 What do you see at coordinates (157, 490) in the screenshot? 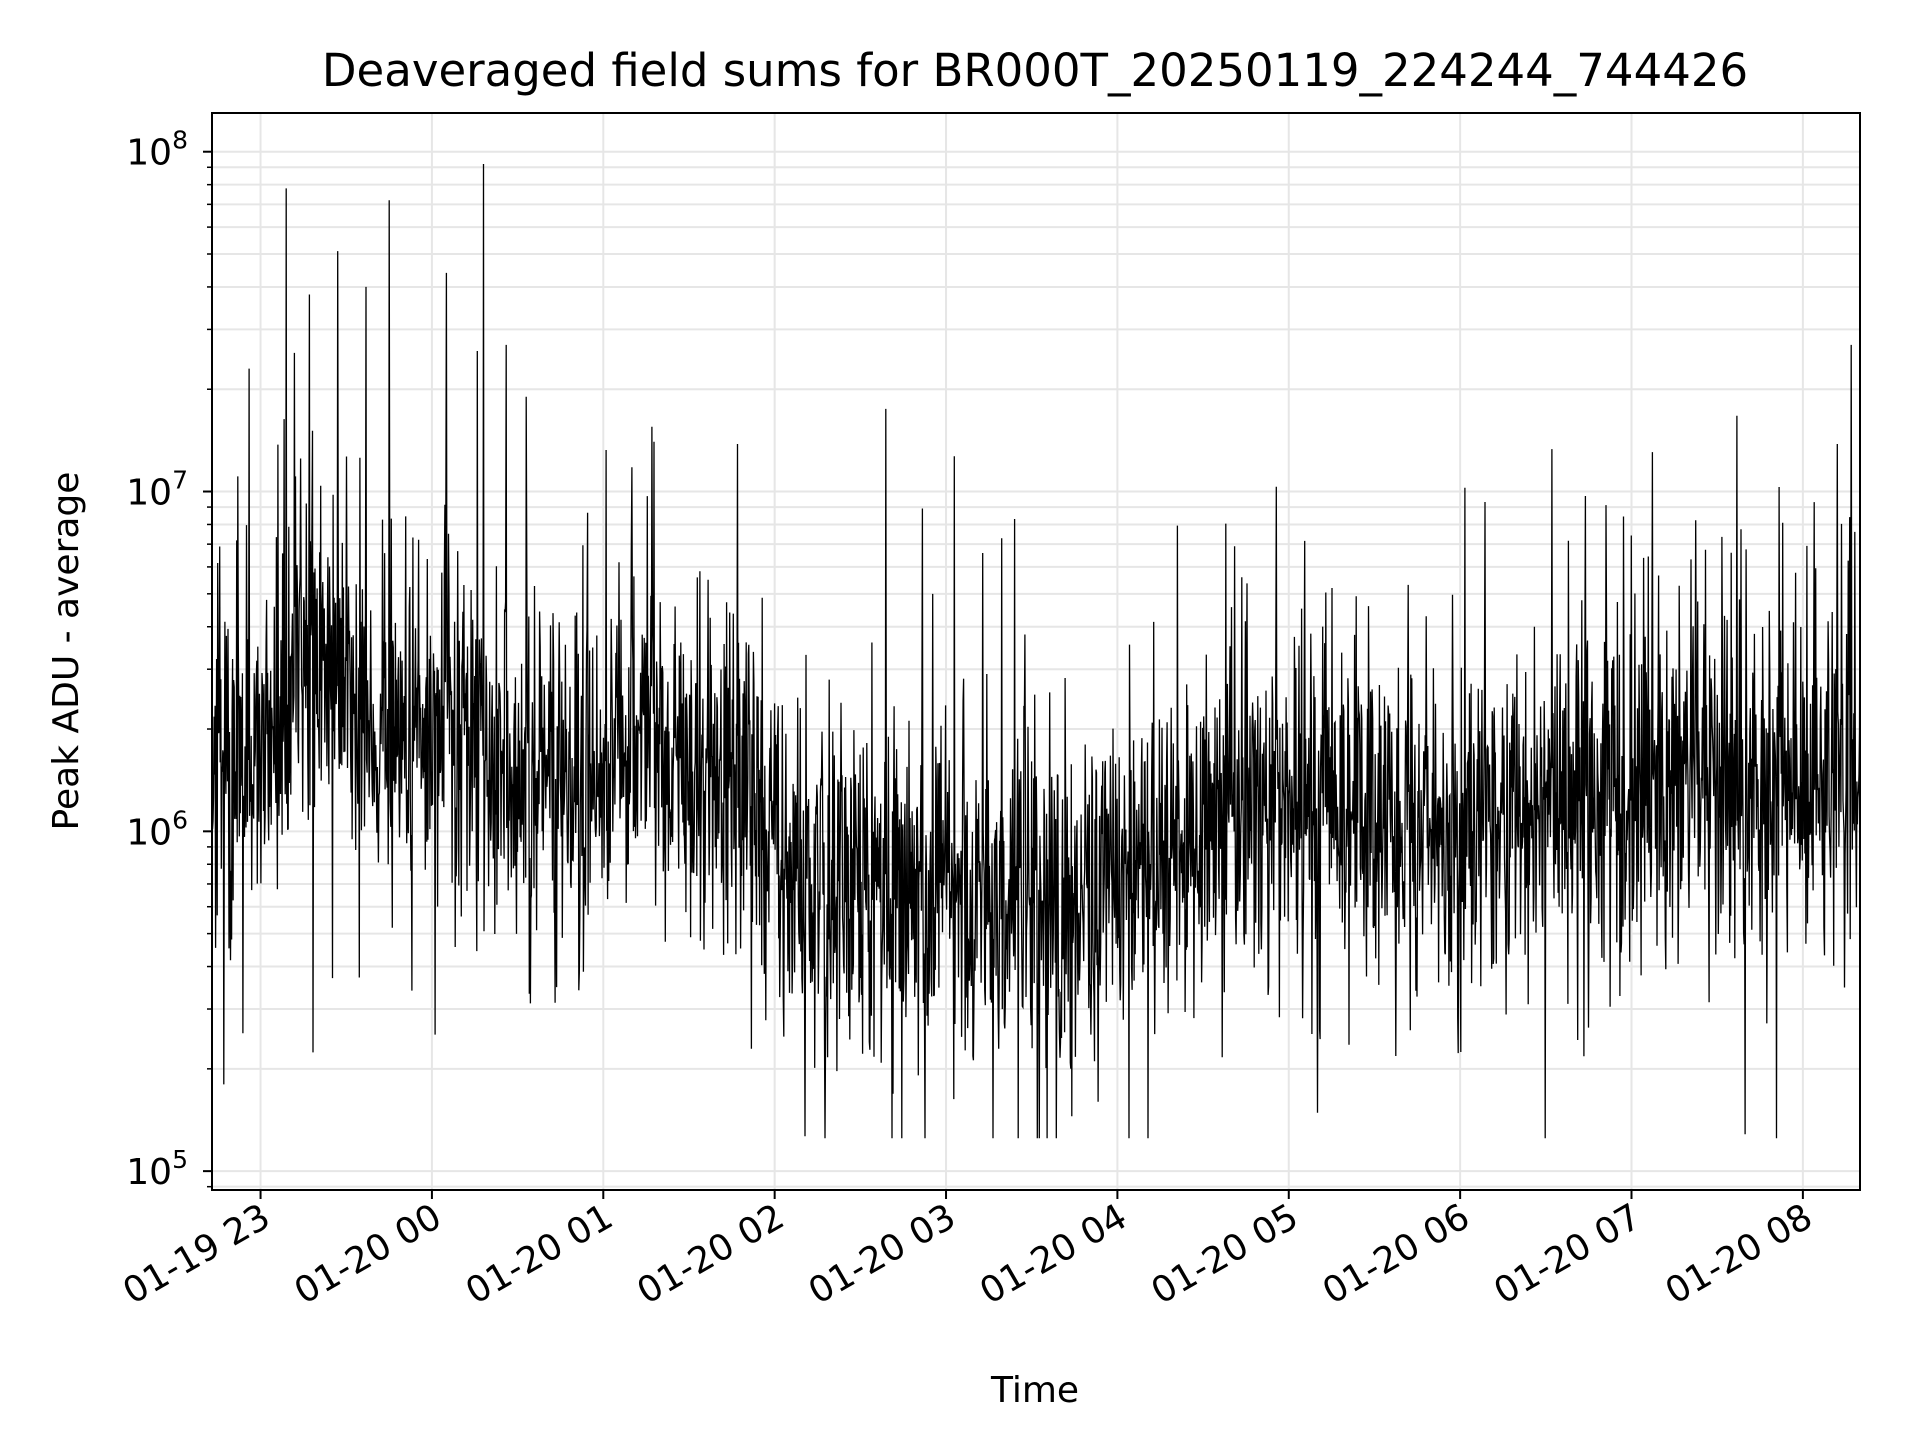
I see `y-tick-label: 10⁷` at bounding box center [157, 490].